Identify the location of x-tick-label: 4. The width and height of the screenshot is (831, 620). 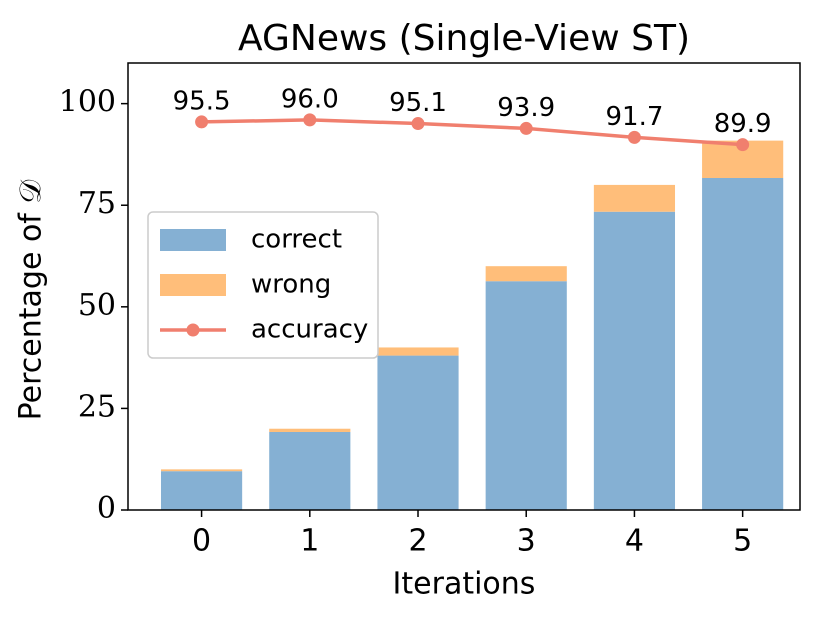
(634, 541).